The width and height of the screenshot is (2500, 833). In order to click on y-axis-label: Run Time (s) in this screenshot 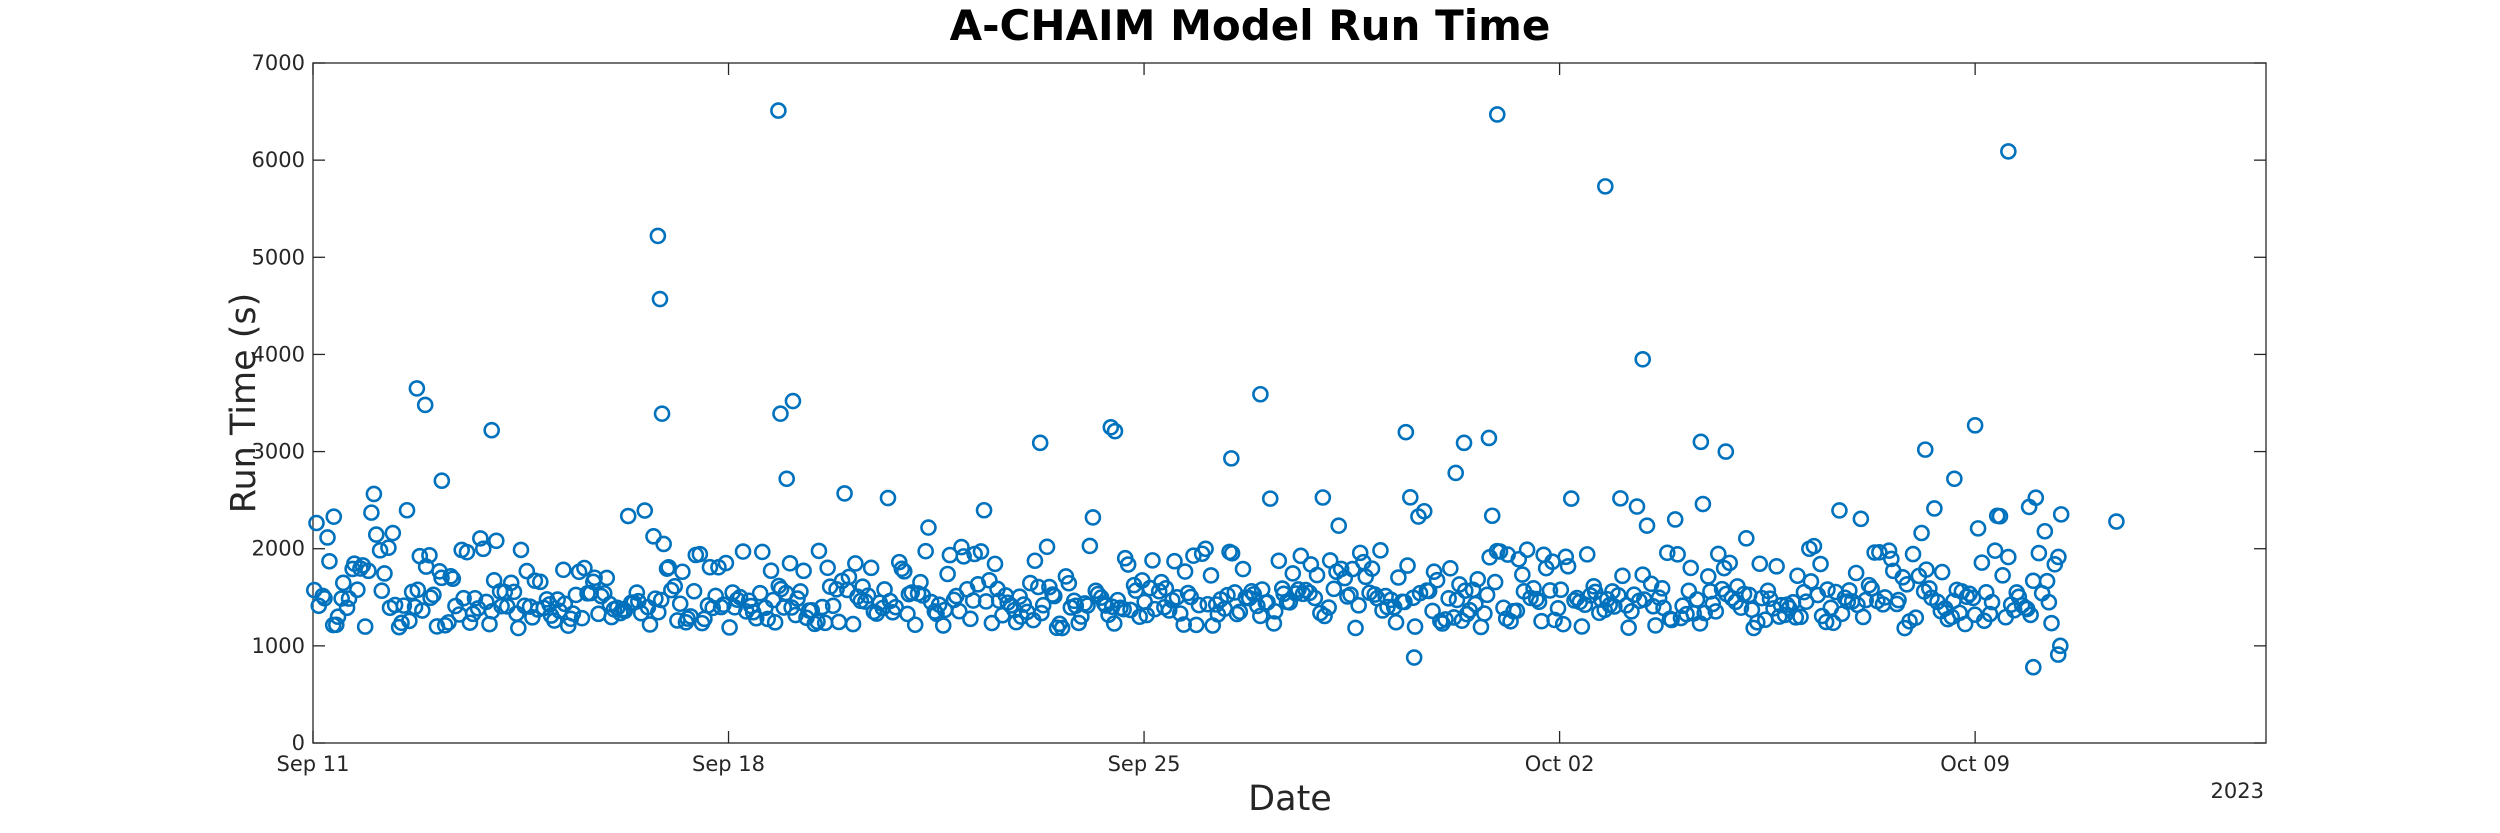, I will do `click(244, 403)`.